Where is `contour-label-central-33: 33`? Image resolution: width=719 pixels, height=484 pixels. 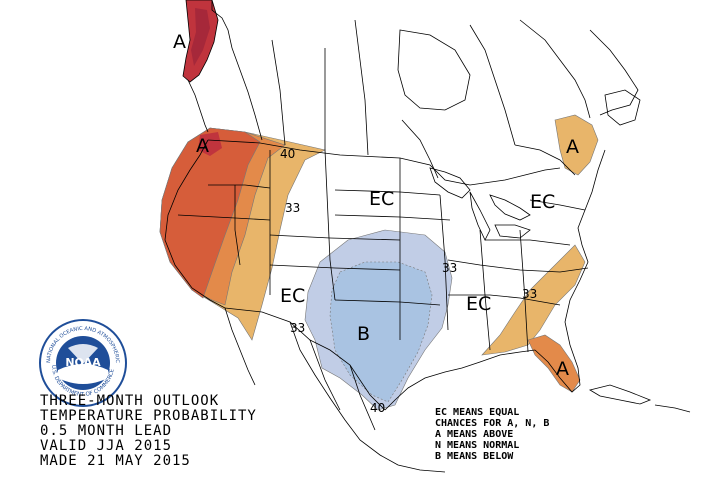 contour-label-central-33: 33 is located at coordinates (449, 268).